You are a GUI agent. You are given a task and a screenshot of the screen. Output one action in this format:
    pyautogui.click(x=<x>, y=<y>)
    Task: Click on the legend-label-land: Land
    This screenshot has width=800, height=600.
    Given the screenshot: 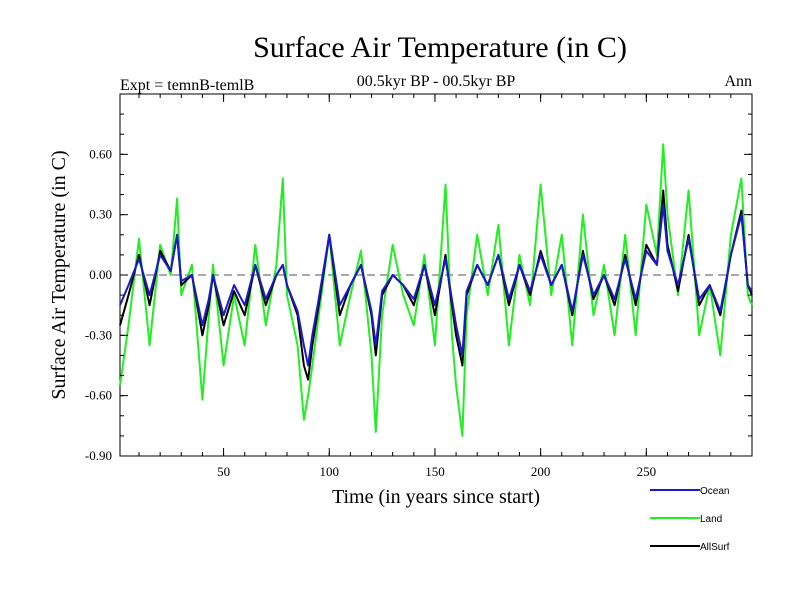 What is the action you would take?
    pyautogui.click(x=711, y=519)
    